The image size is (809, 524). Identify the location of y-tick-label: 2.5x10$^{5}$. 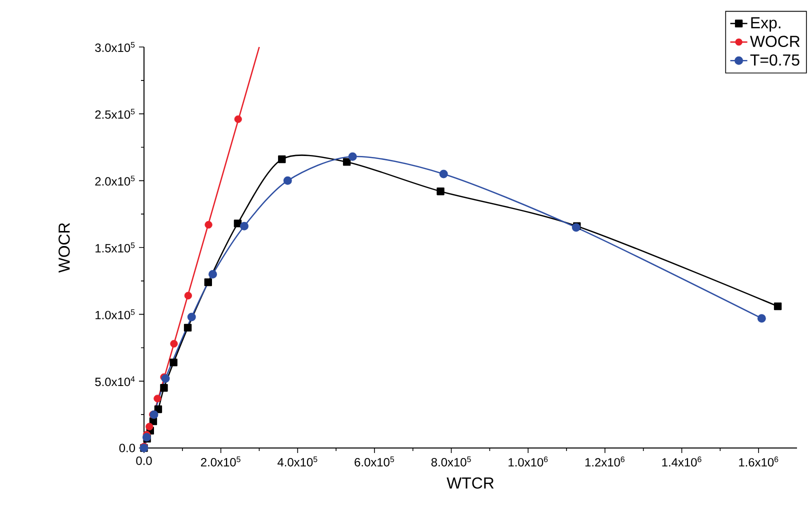
(115, 113).